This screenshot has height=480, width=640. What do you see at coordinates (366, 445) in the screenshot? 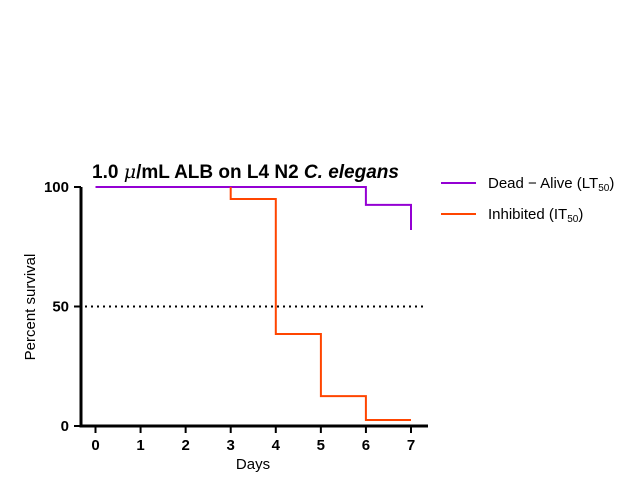
I see `x-tick-label-6: 6` at bounding box center [366, 445].